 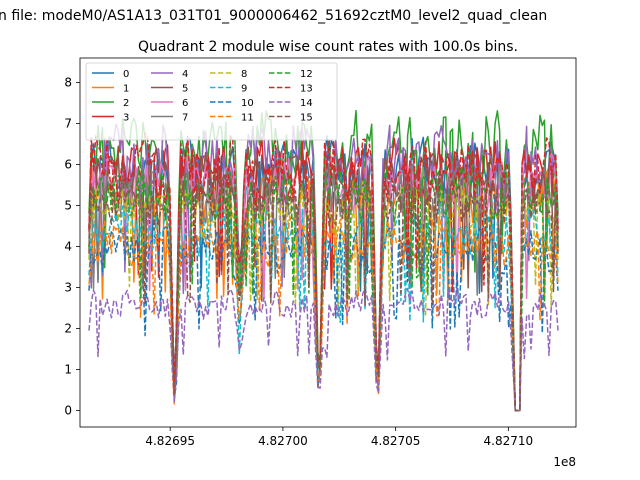 What do you see at coordinates (306, 74) in the screenshot?
I see `legend-label-12: 12` at bounding box center [306, 74].